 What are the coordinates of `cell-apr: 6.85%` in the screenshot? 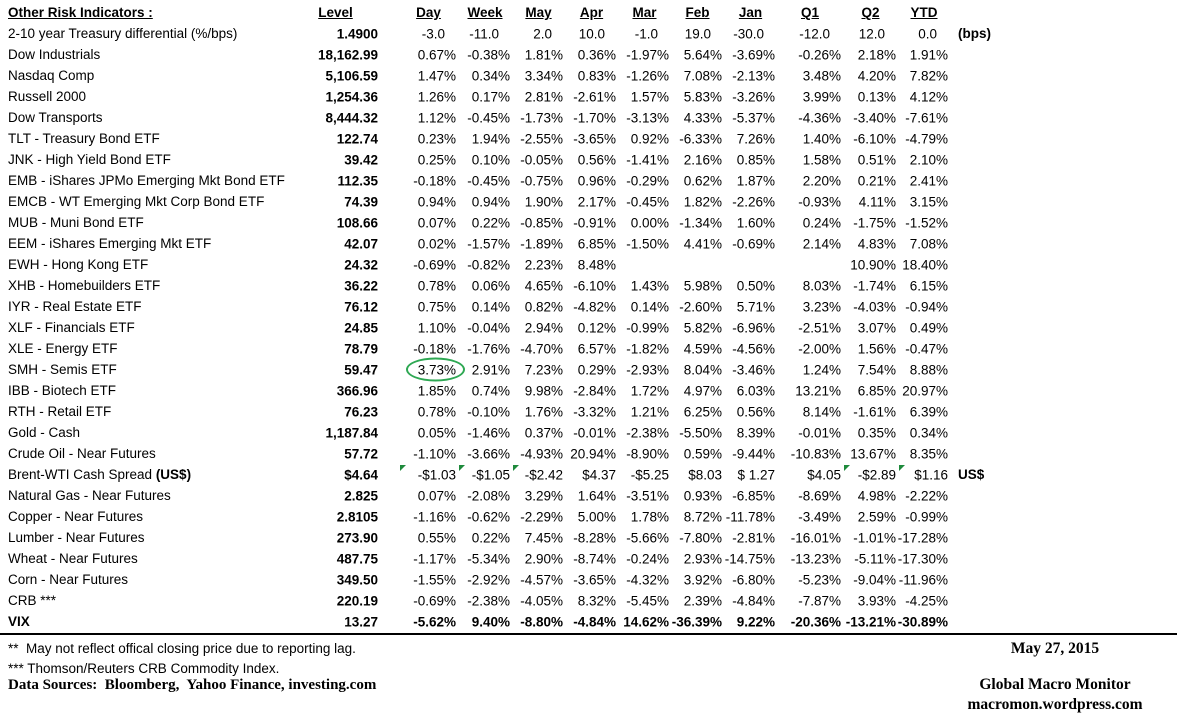 It's located at (591, 243).